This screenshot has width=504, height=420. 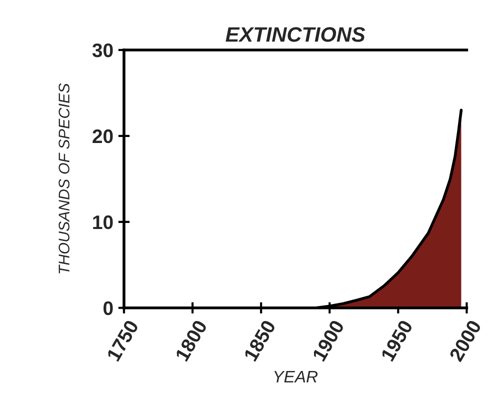 I want to click on chart-title: EXTINCTIONS, so click(x=296, y=34).